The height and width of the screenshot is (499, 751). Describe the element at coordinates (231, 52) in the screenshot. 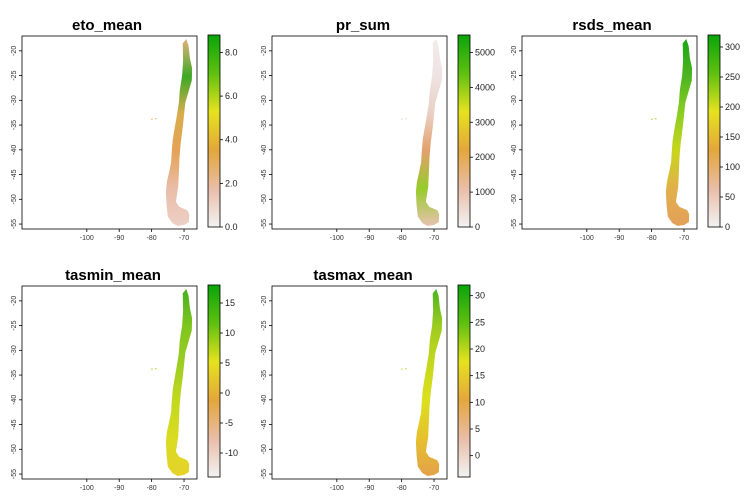

I see `colorbar-tick-label: 8.0` at that location.